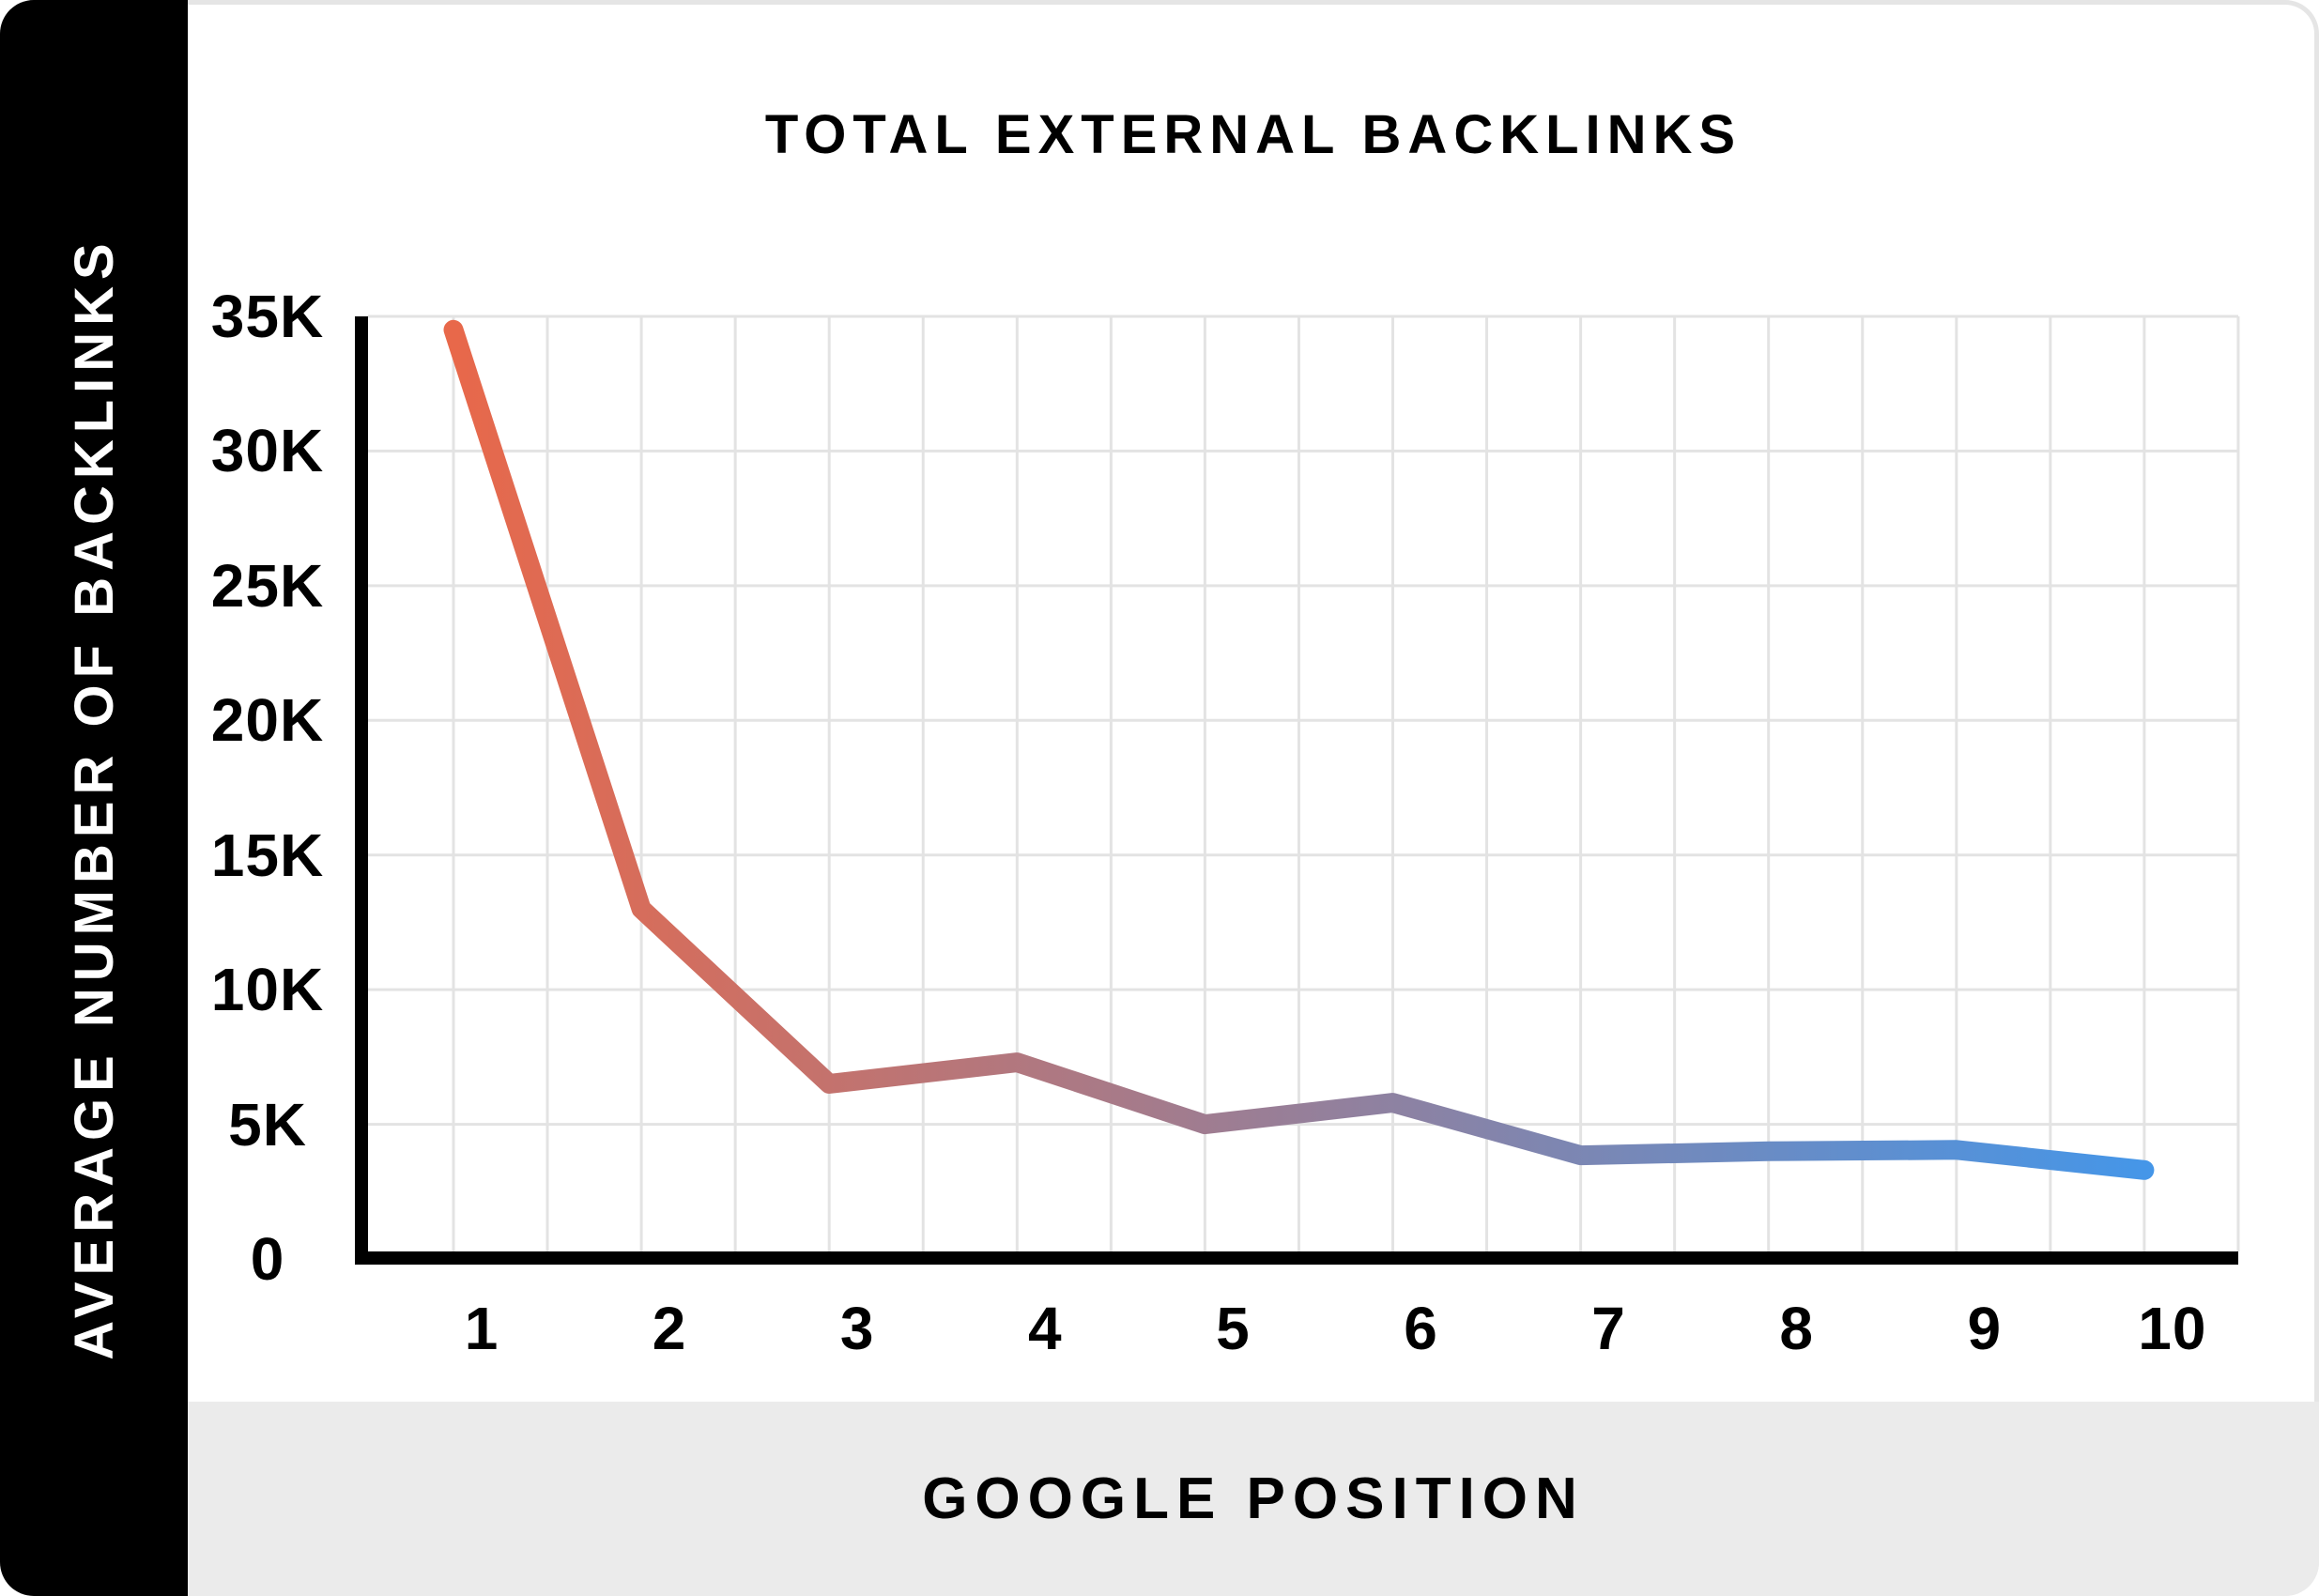 Image resolution: width=2319 pixels, height=1596 pixels. What do you see at coordinates (1253, 135) in the screenshot?
I see `chart-title: TOTAL EXTERNAL BACKLINKS` at bounding box center [1253, 135].